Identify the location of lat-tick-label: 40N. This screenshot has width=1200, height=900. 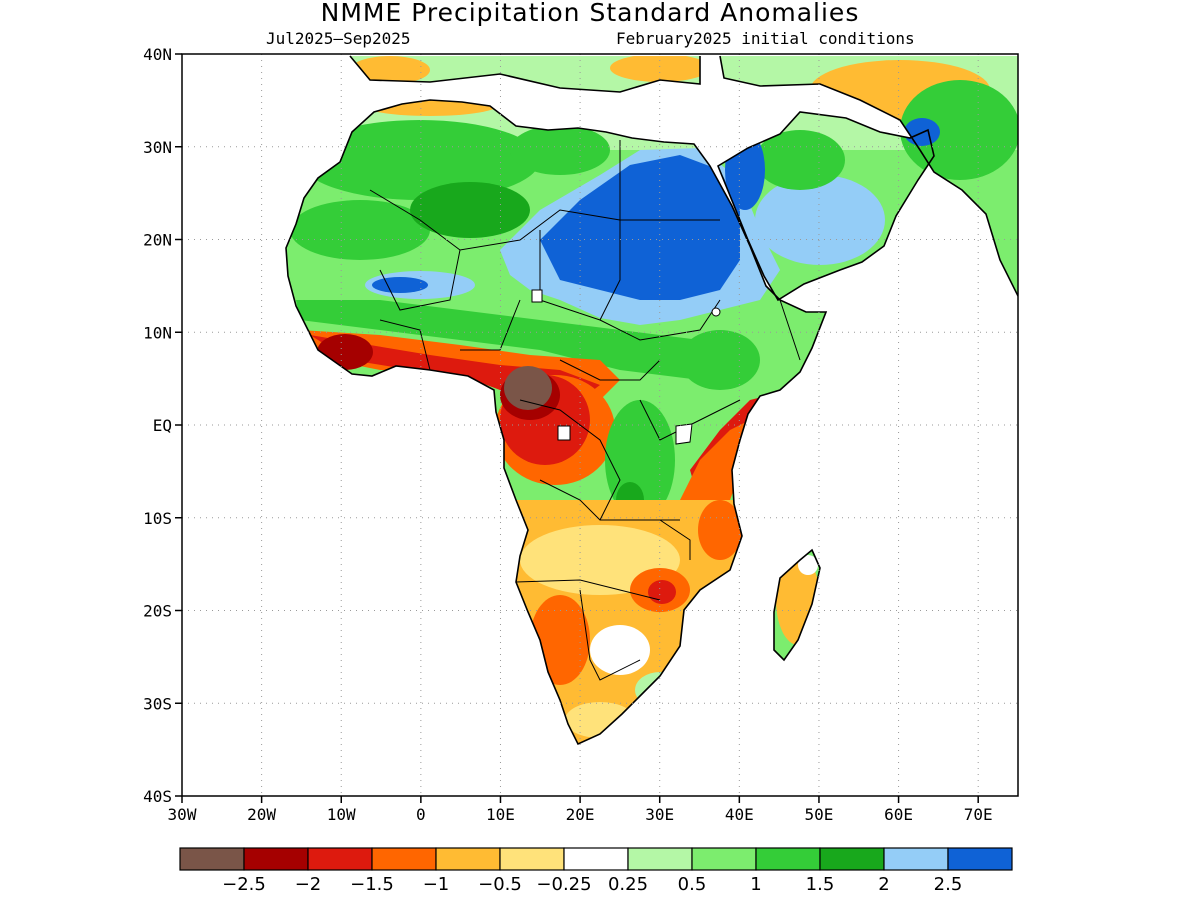
(157, 54).